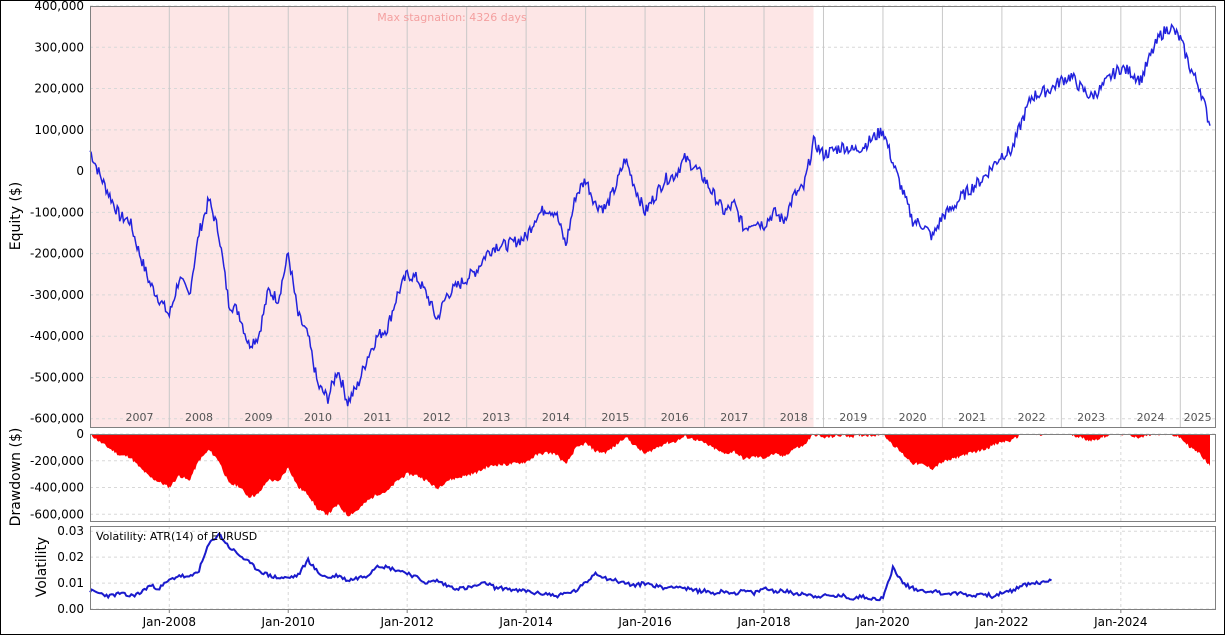 The height and width of the screenshot is (639, 1225). What do you see at coordinates (571, 567) in the screenshot?
I see `volatility-series-line` at bounding box center [571, 567].